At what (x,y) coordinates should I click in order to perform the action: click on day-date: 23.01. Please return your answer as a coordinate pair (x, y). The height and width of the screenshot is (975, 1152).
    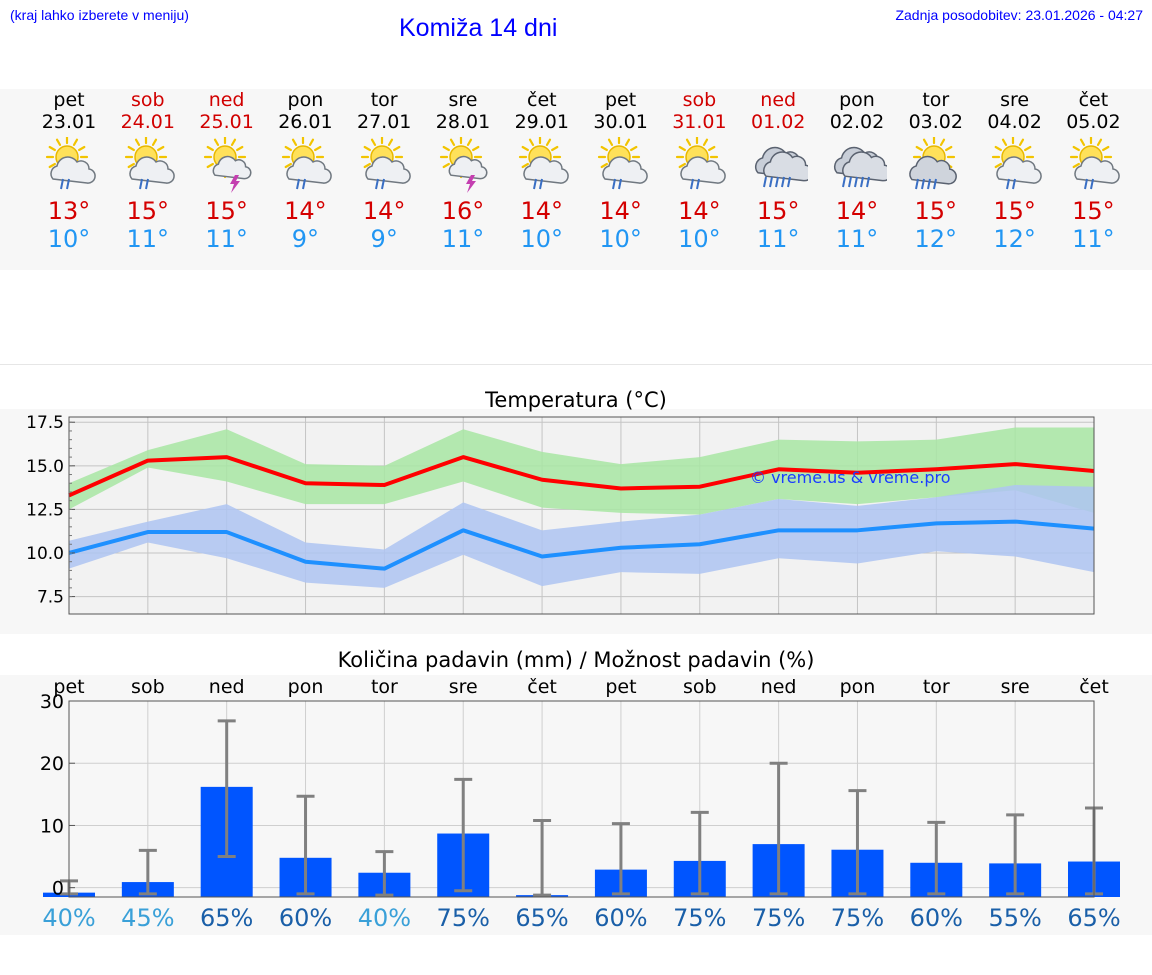
    Looking at the image, I should click on (69, 122).